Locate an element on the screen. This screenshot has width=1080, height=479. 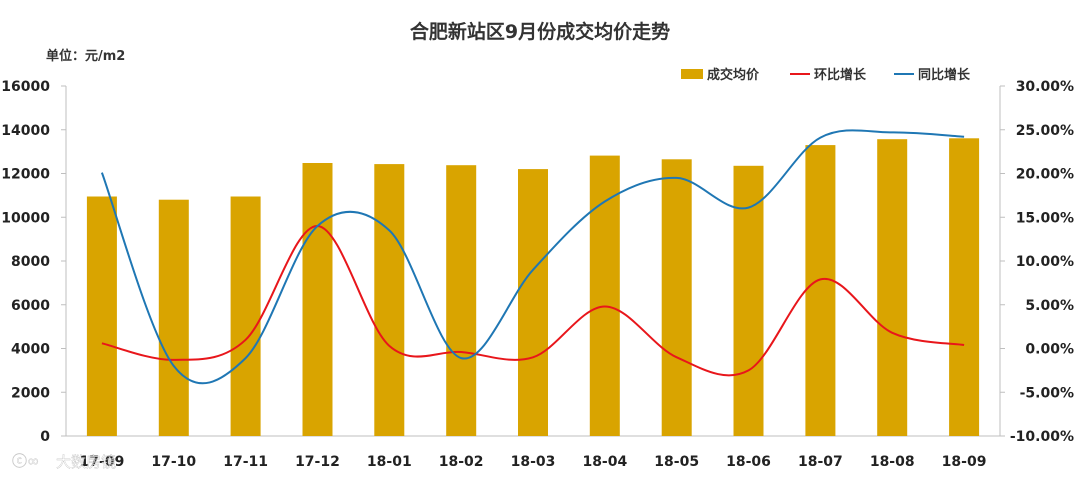
x-tick-label: 18-02 is located at coordinates (461, 462).